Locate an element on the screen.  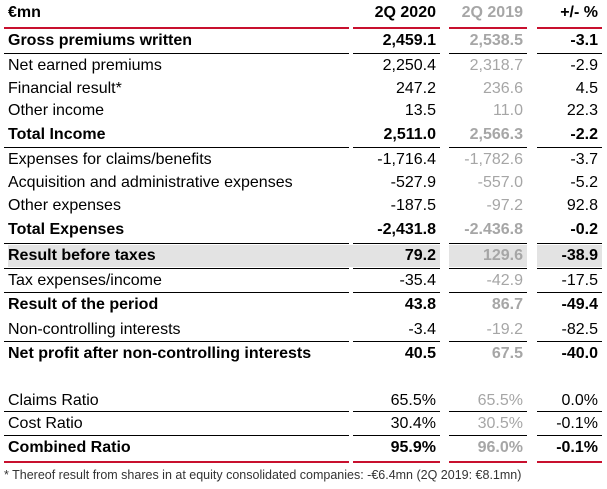
table-row: Total Income 2,511.0 2,566.3 -2.2 is located at coordinates (303, 135).